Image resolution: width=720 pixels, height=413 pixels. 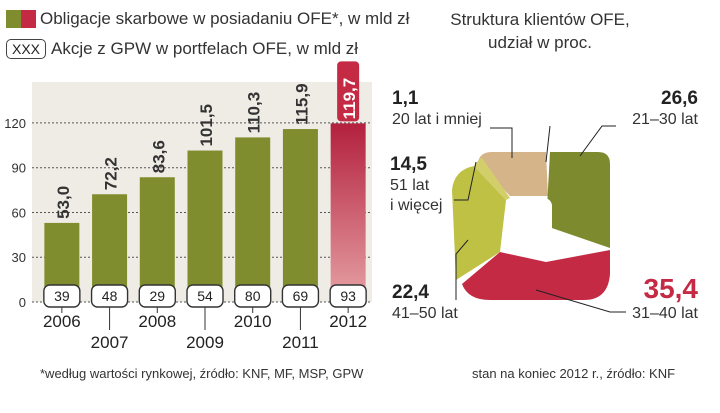 What do you see at coordinates (540, 31) in the screenshot?
I see `pie-title: Struktura klientów OFE, udział w proc.` at bounding box center [540, 31].